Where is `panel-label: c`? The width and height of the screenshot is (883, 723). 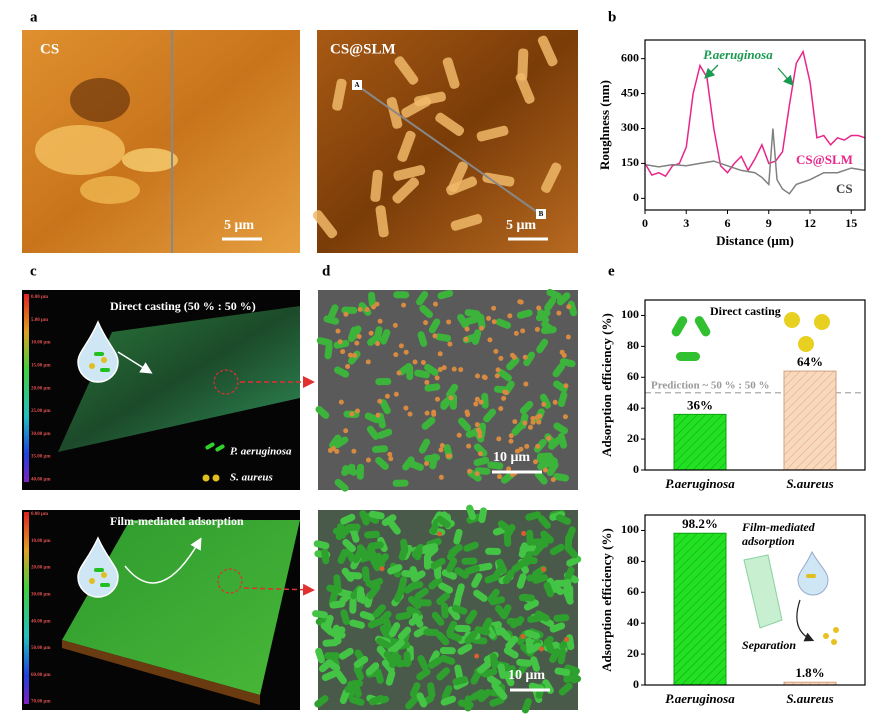
panel-label: c is located at coordinates (33, 271).